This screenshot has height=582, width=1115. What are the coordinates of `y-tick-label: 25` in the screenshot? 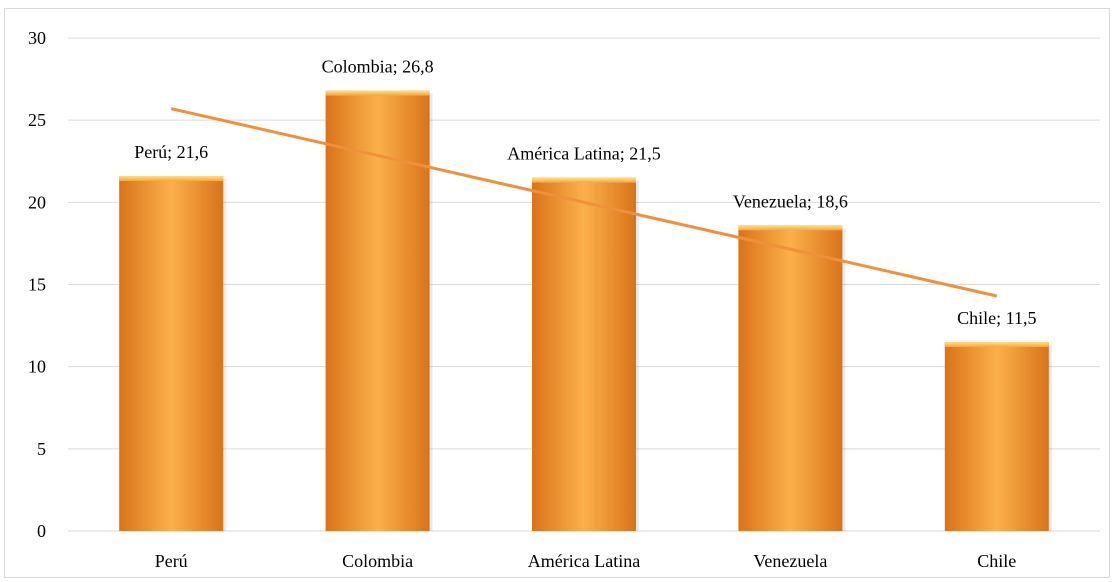 It's located at (37, 120).